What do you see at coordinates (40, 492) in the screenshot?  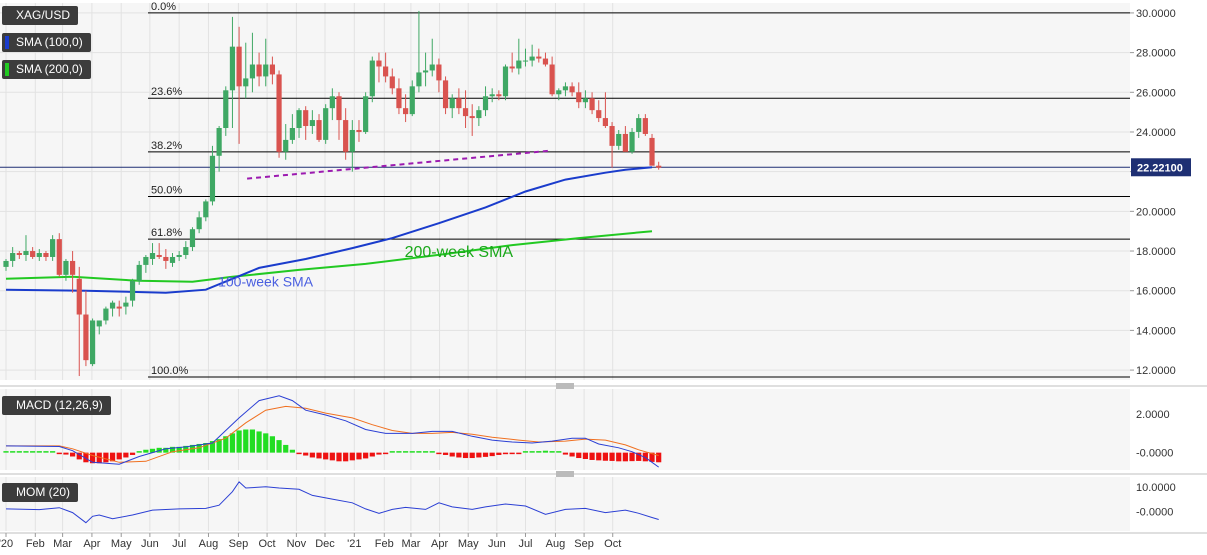 I see `mom-legend: MOM (20)` at bounding box center [40, 492].